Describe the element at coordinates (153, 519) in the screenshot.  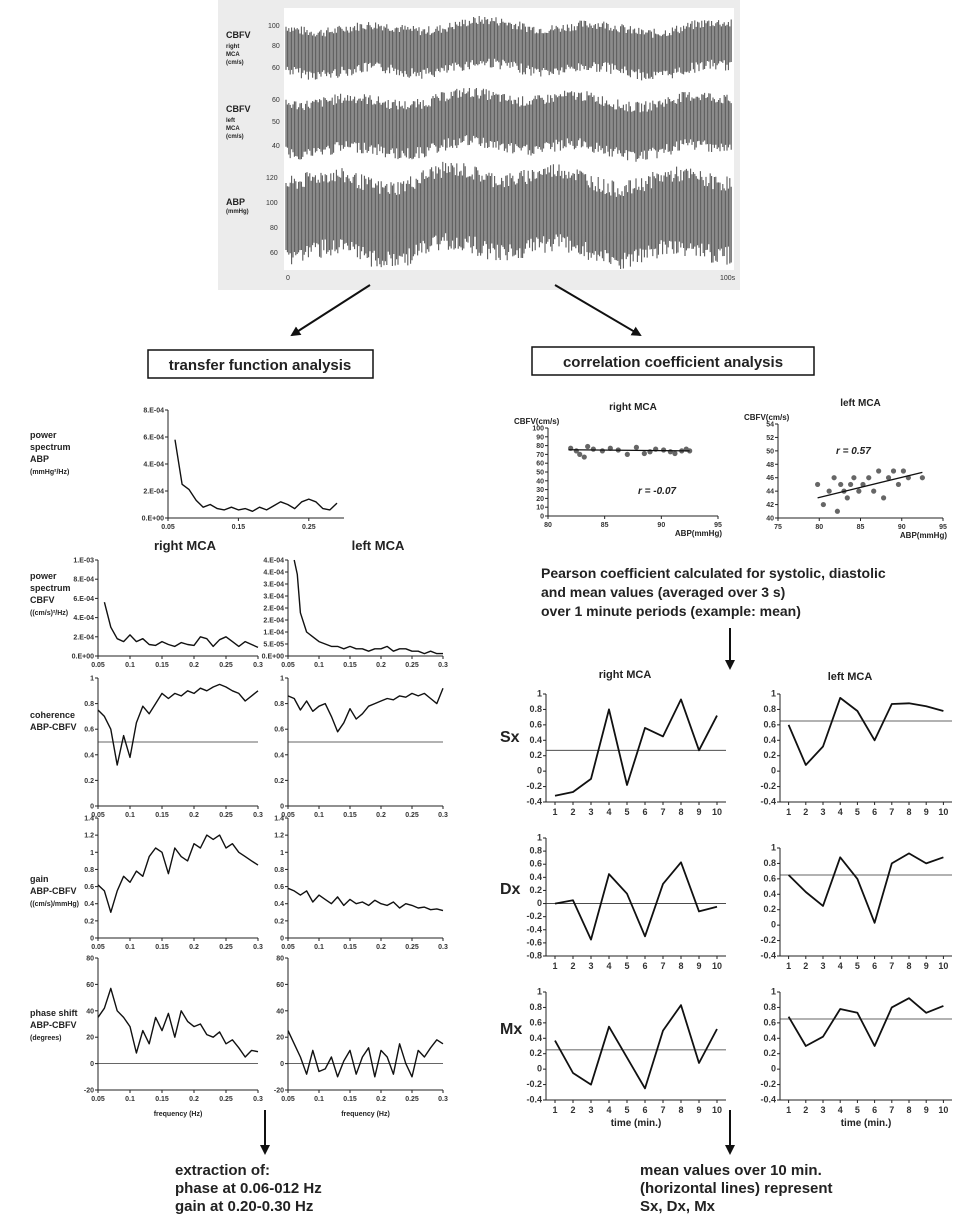
I see `y-tick-label: 0.E+00` at that location.